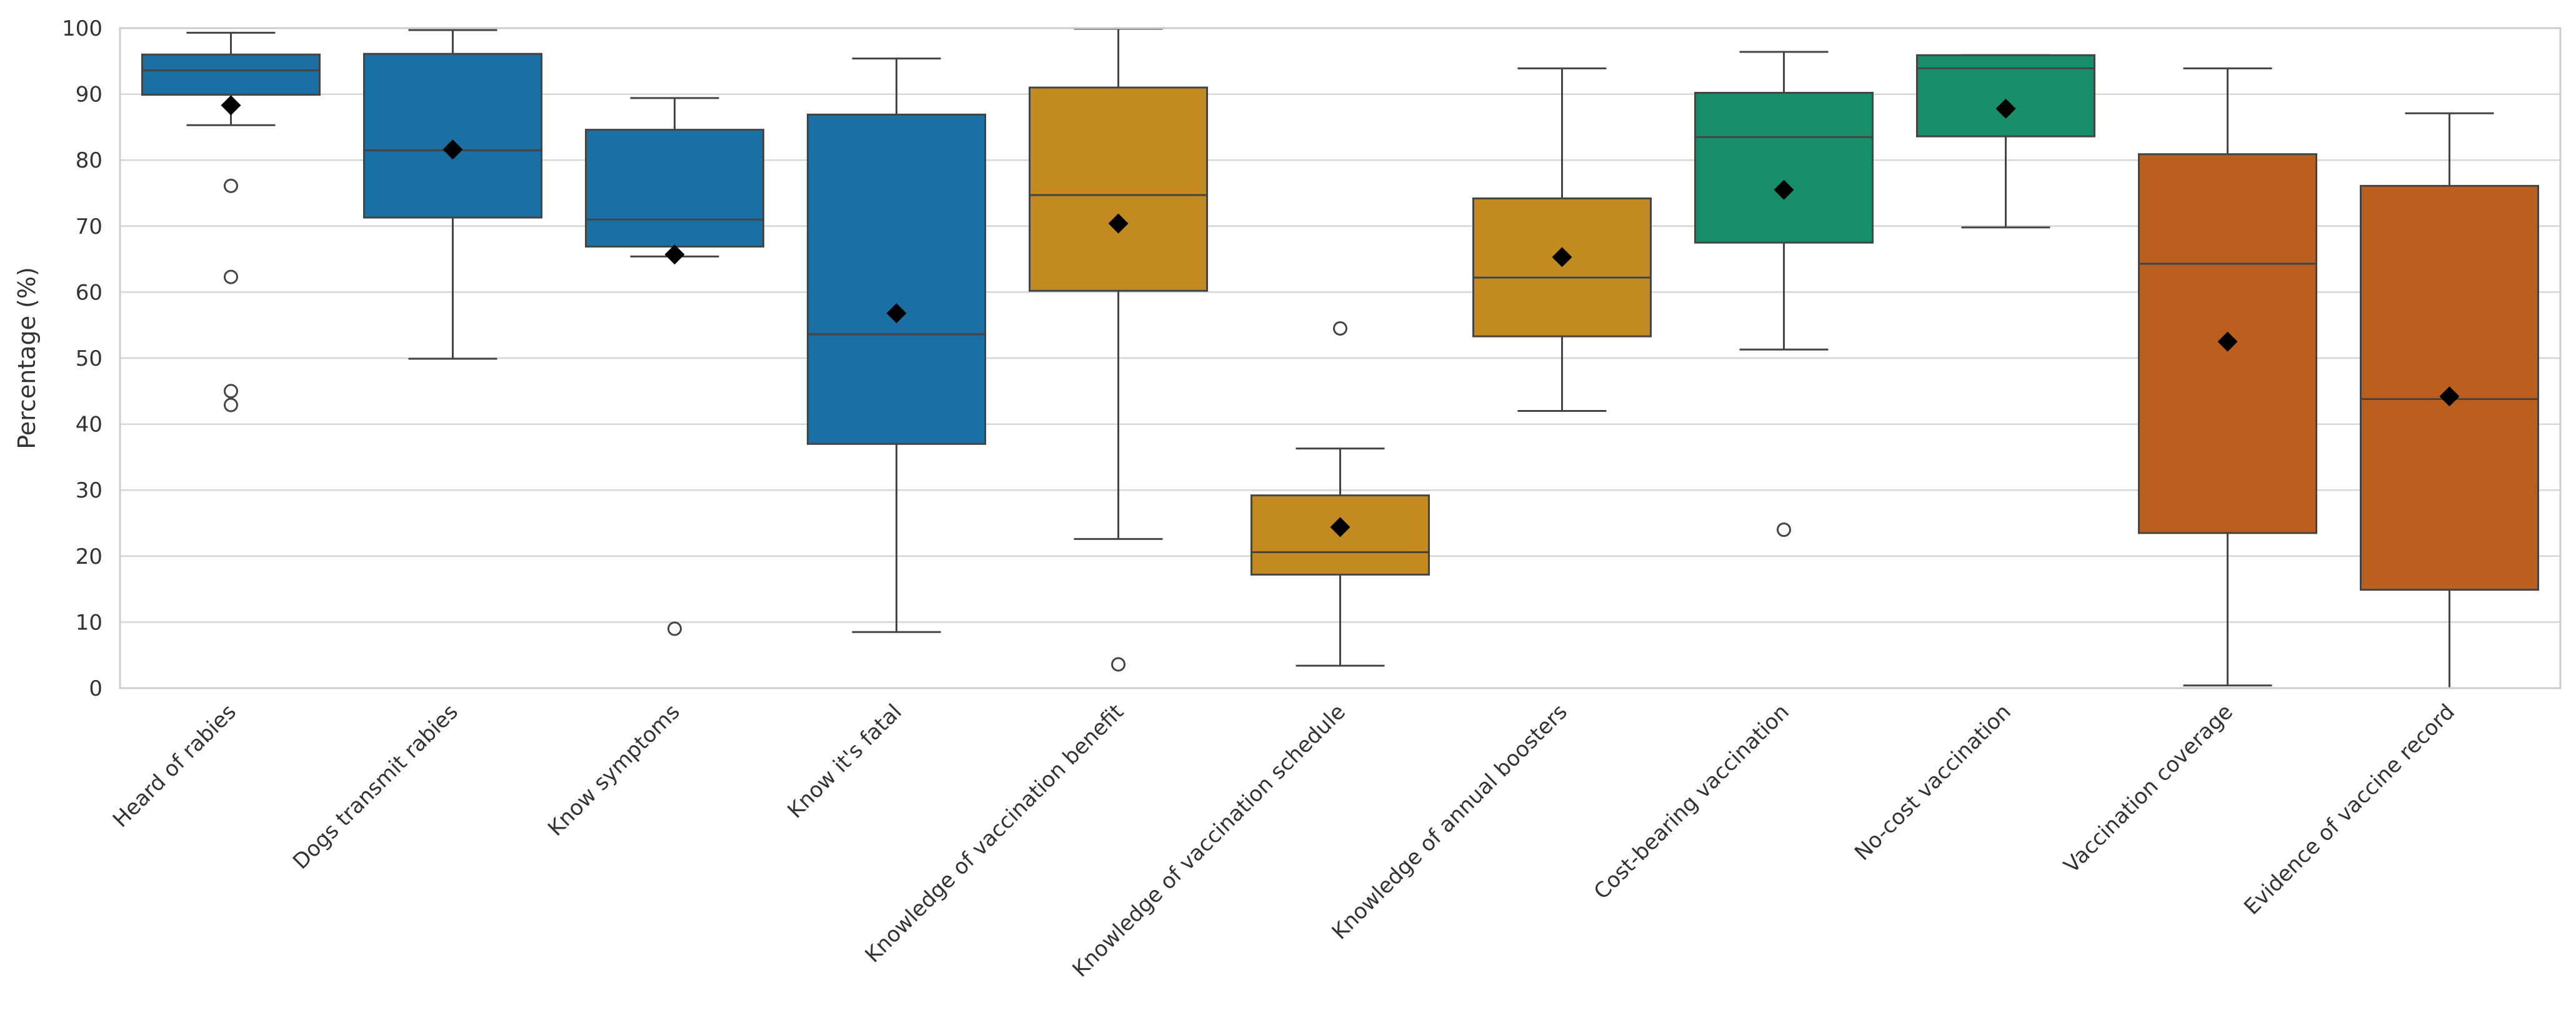 The width and height of the screenshot is (2576, 1025). I want to click on y-tick-label: 60, so click(89, 292).